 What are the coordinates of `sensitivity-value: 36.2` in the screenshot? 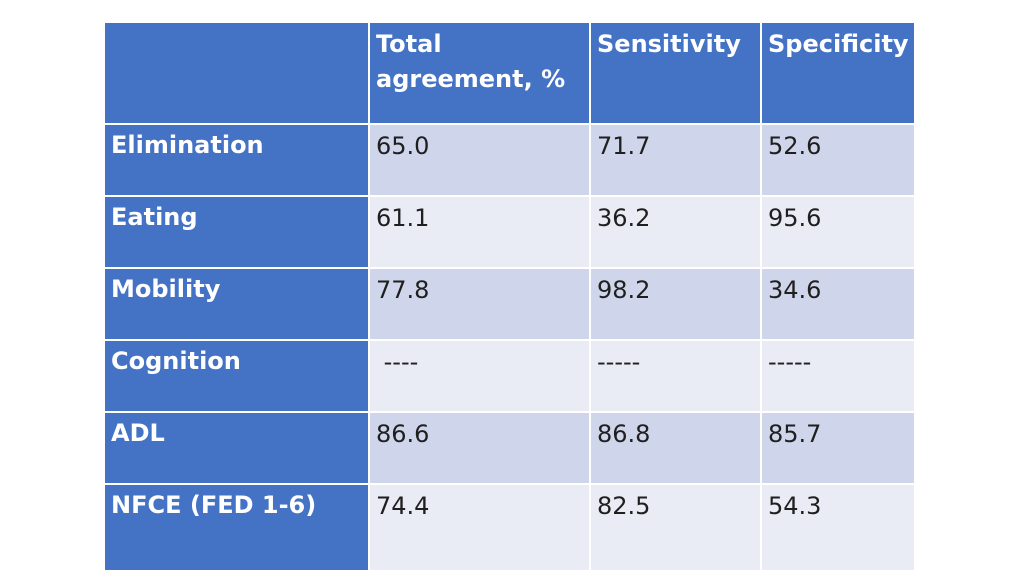 It's located at (675, 232).